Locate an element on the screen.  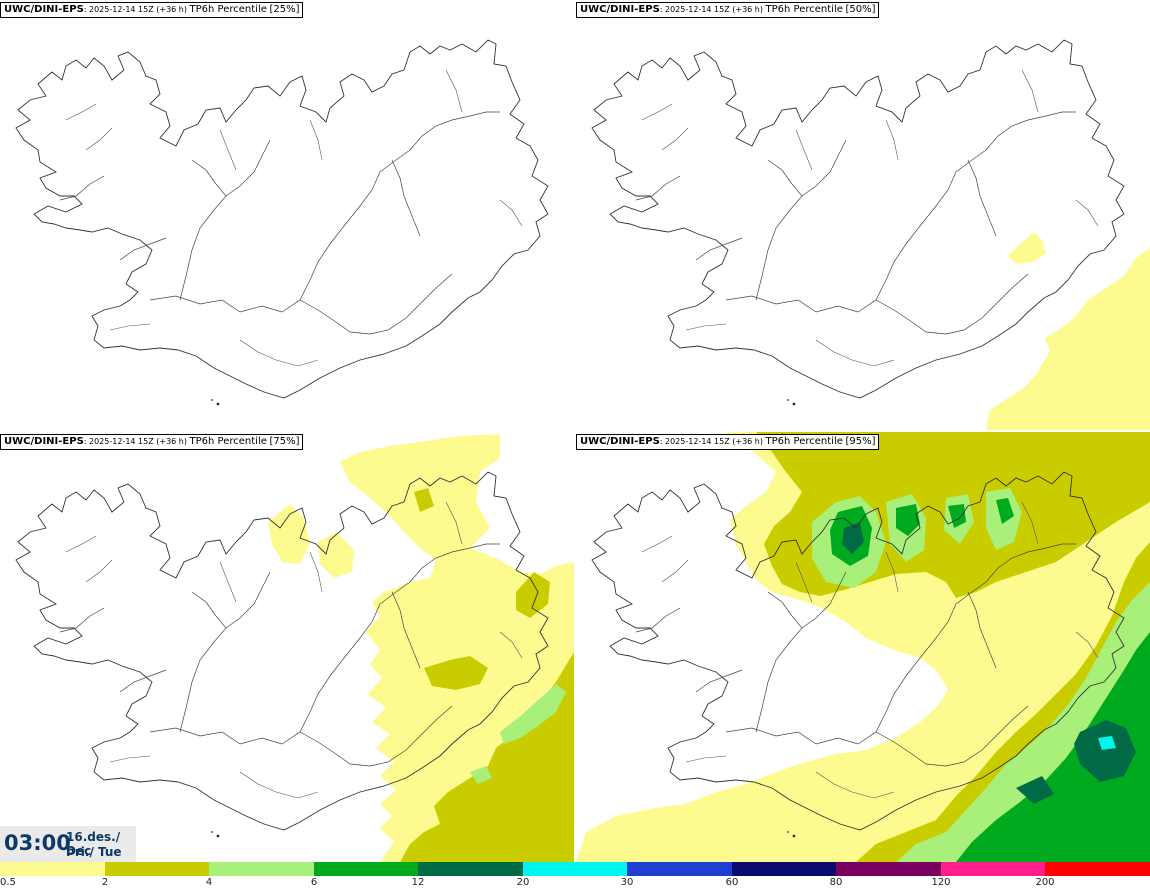
precip-area-cyan is located at coordinates (1107, 743).